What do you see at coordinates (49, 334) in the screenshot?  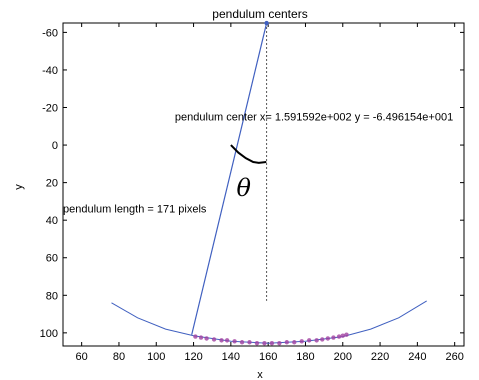 I see `y-tick-label: 100` at bounding box center [49, 334].